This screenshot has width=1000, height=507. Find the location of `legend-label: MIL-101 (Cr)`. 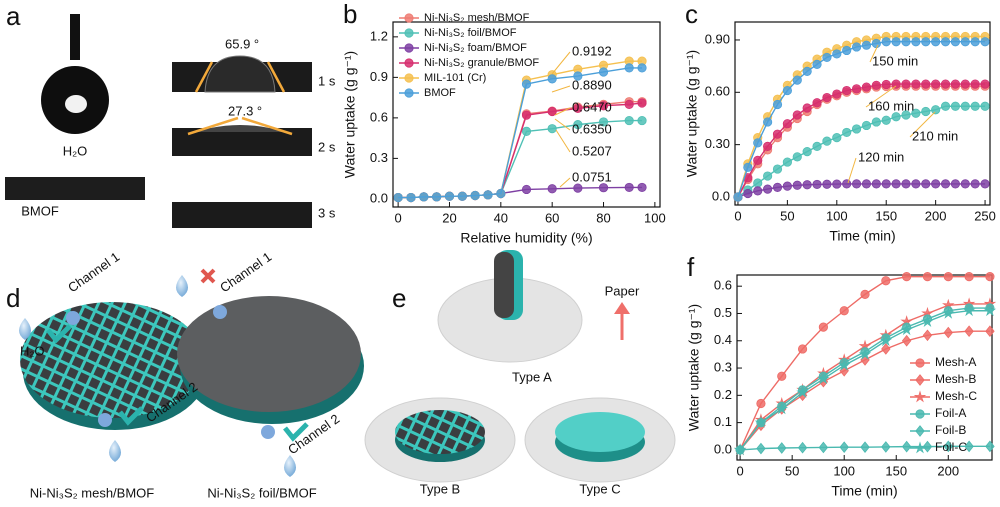

legend-label: MIL-101 (Cr) is located at coordinates (455, 78).